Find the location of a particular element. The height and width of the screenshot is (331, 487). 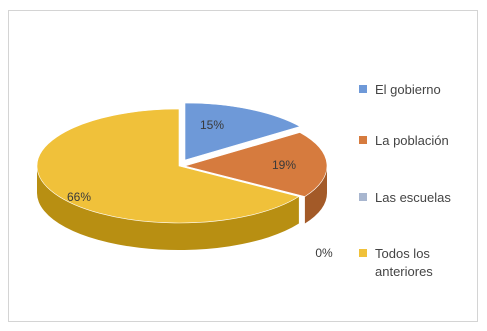

slice-value-label: 0% is located at coordinates (324, 253).